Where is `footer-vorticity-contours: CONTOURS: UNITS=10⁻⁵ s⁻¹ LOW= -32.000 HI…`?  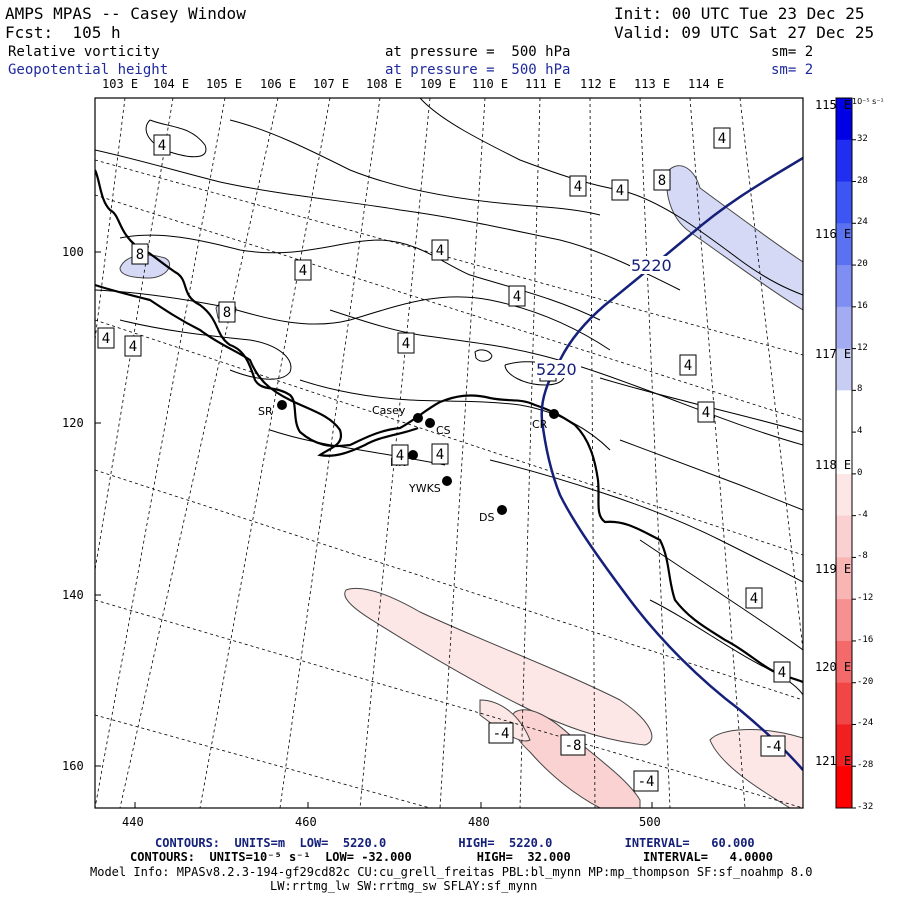
footer-vorticity-contours: CONTOURS: UNITS=10⁻⁵ s⁻¹ LOW= -32.000 HI… is located at coordinates (451, 857).